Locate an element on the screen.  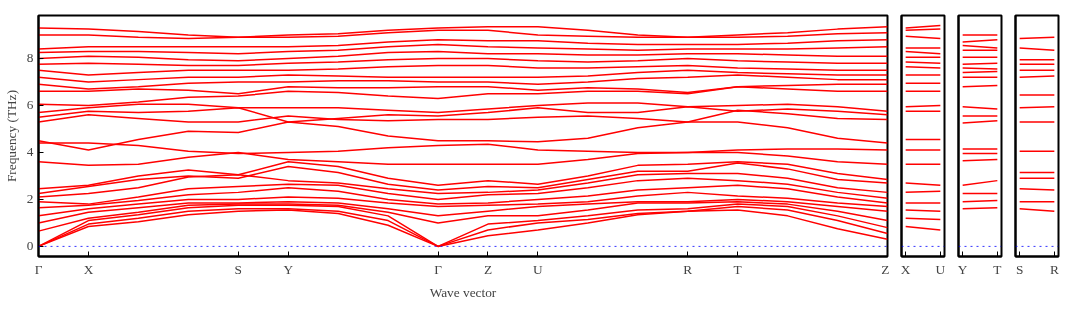
y-tick-label: 8 is located at coordinates (30, 58).